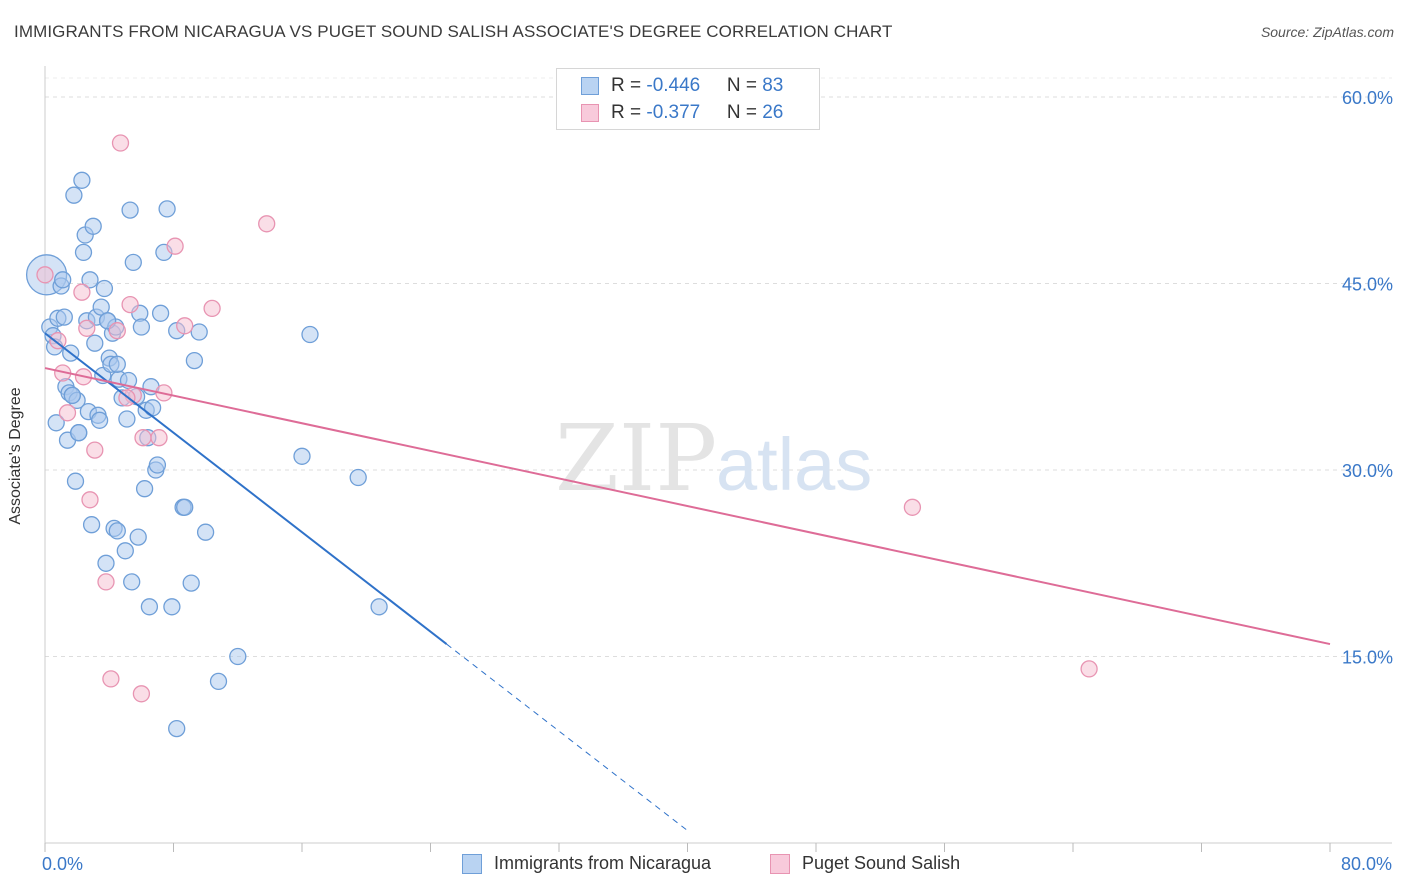  I want to click on stats-swatch-blue, so click(590, 86).